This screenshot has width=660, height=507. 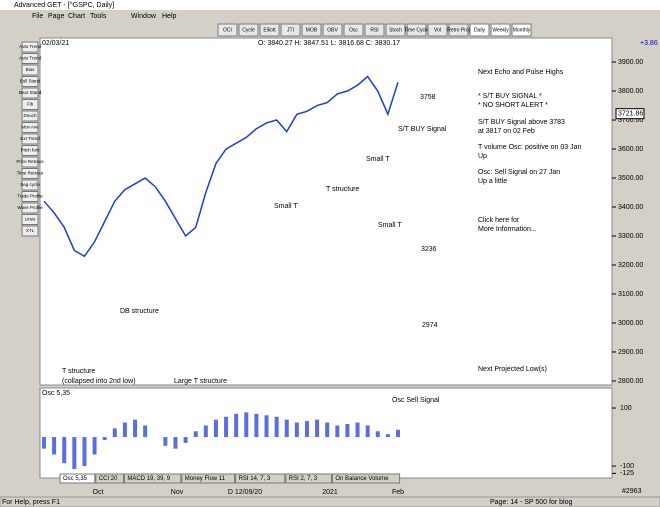 I want to click on y-tick-label: 2900.00, so click(x=630, y=352).